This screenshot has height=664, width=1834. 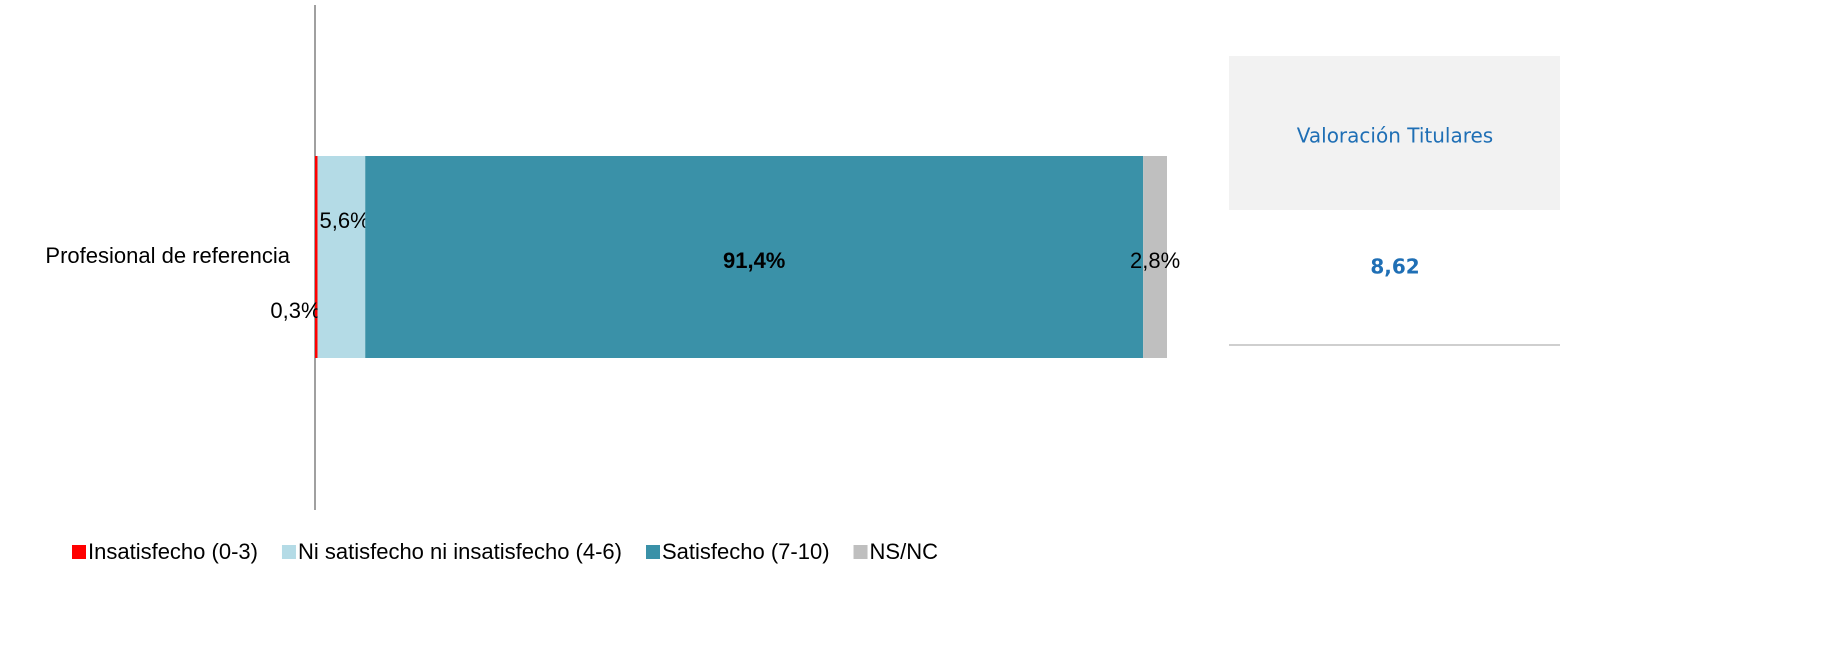 I want to click on data-label: 0,3%, so click(x=295, y=310).